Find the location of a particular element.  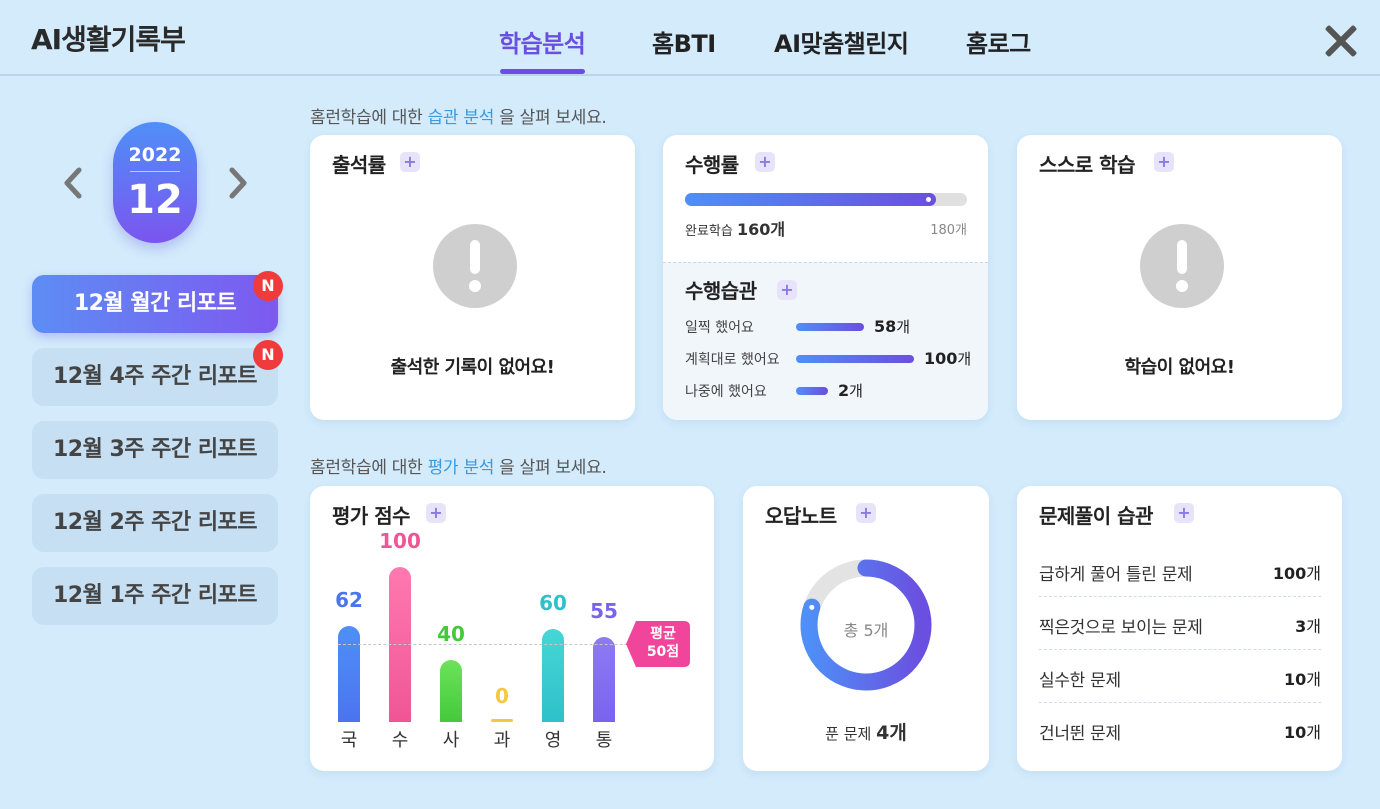

score-title: 평가 점수 is located at coordinates (371, 516).